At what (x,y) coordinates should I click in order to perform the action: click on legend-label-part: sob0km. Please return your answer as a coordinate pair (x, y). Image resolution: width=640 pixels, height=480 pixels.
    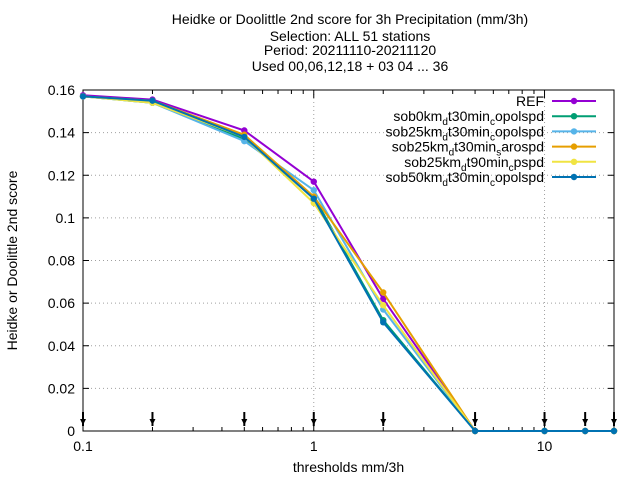
    Looking at the image, I should click on (417, 116).